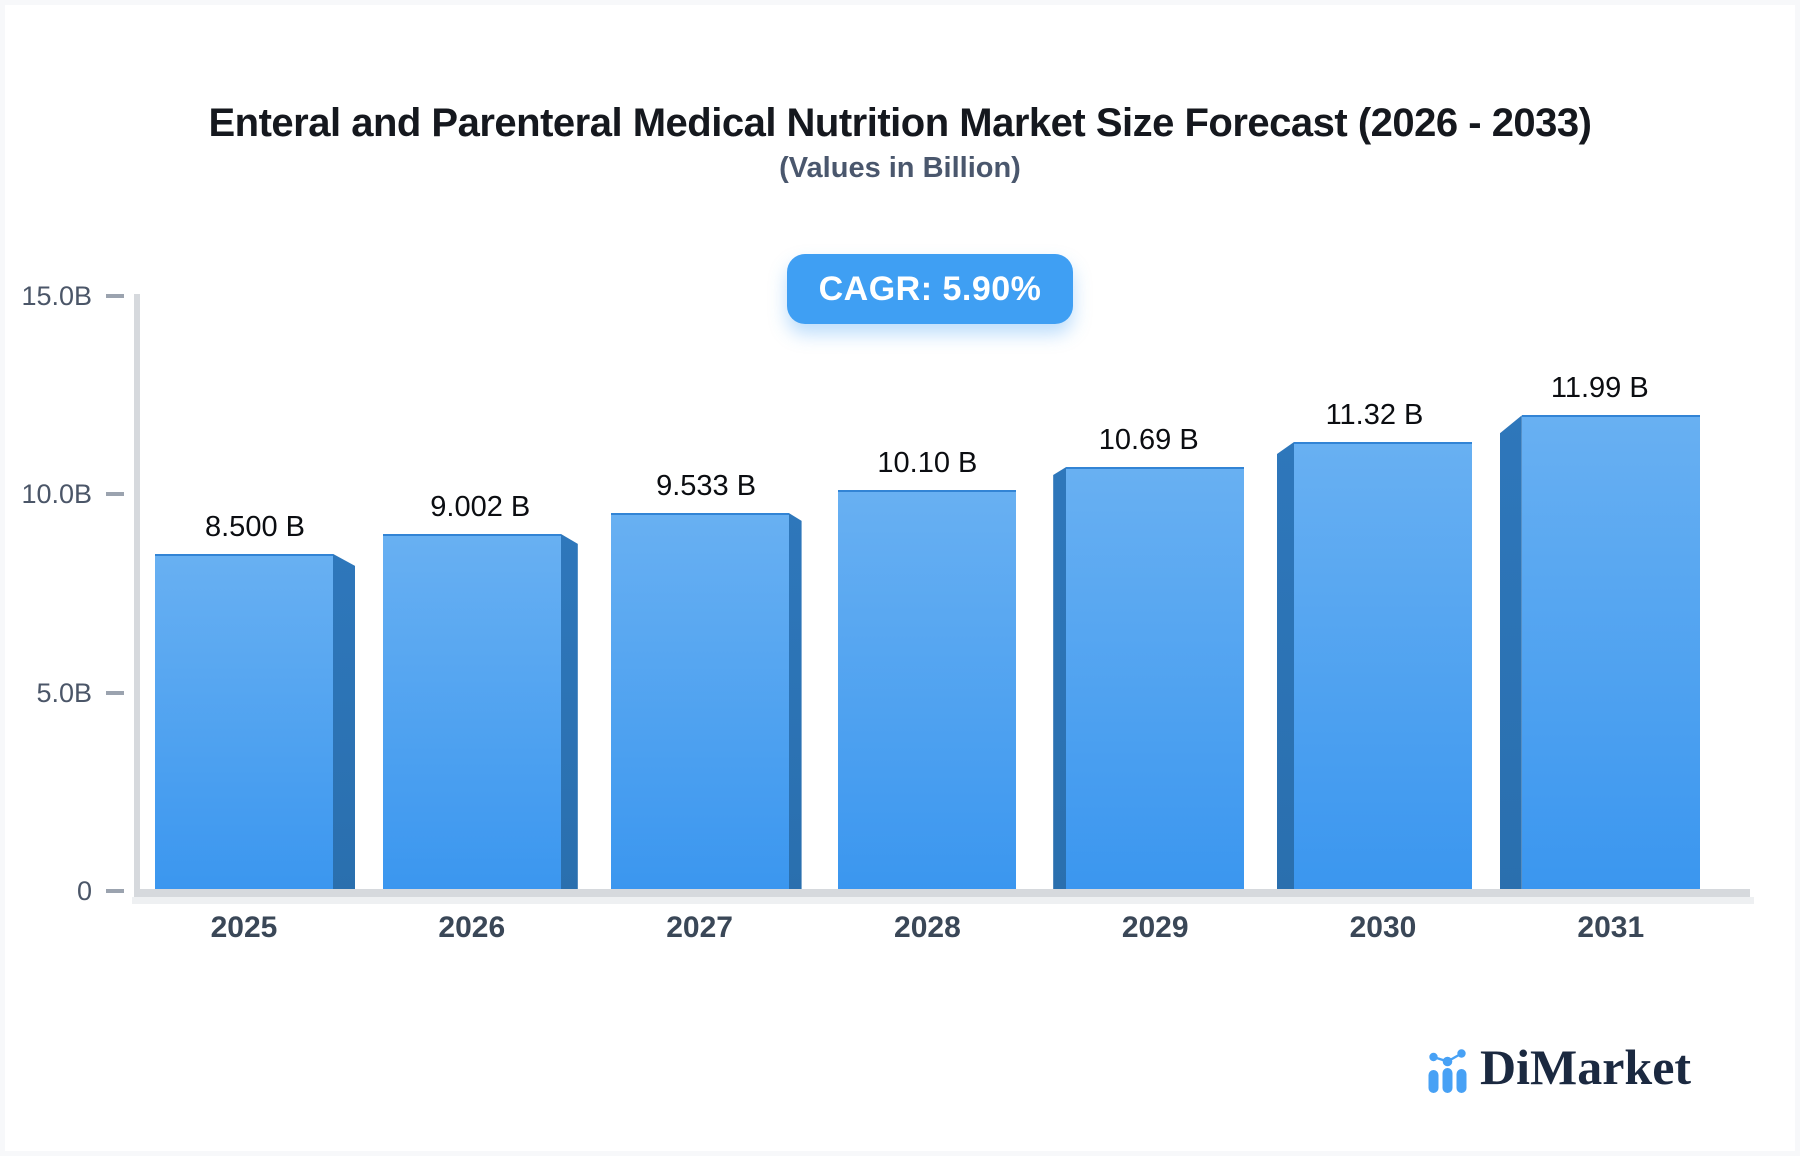 Image resolution: width=1800 pixels, height=1156 pixels. What do you see at coordinates (1148, 439) in the screenshot?
I see `bar-value-label-2029: 10.69 B` at bounding box center [1148, 439].